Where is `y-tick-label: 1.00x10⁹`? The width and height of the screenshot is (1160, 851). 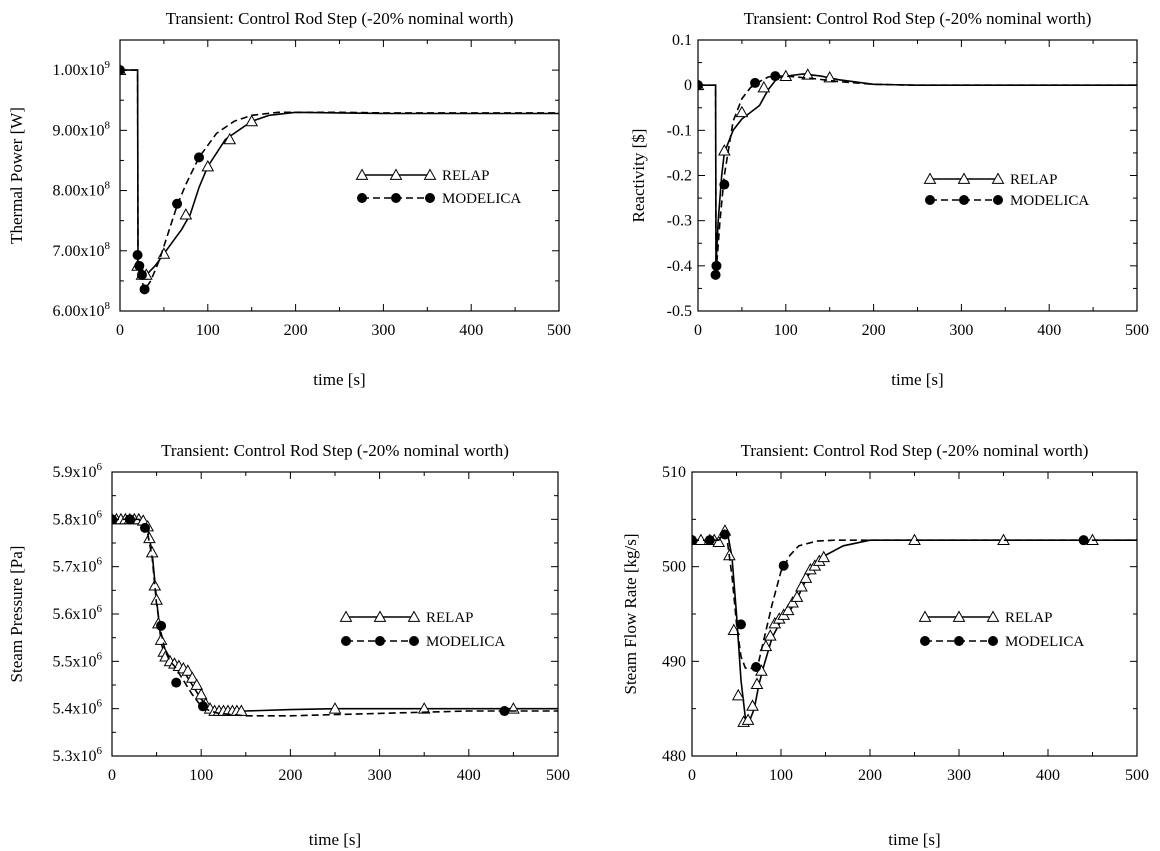
y-tick-label: 1.00x10⁹ is located at coordinates (82, 69).